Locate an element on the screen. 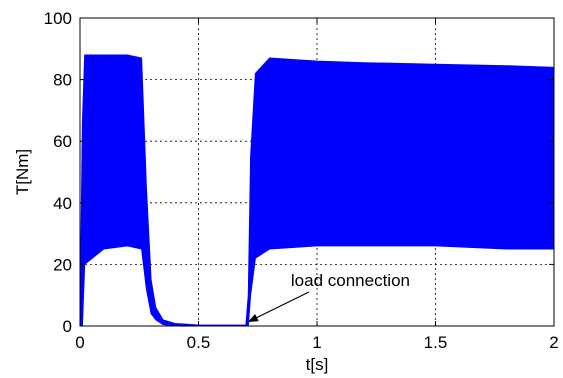 The width and height of the screenshot is (563, 378). x-tick-label: 2 is located at coordinates (553, 342).